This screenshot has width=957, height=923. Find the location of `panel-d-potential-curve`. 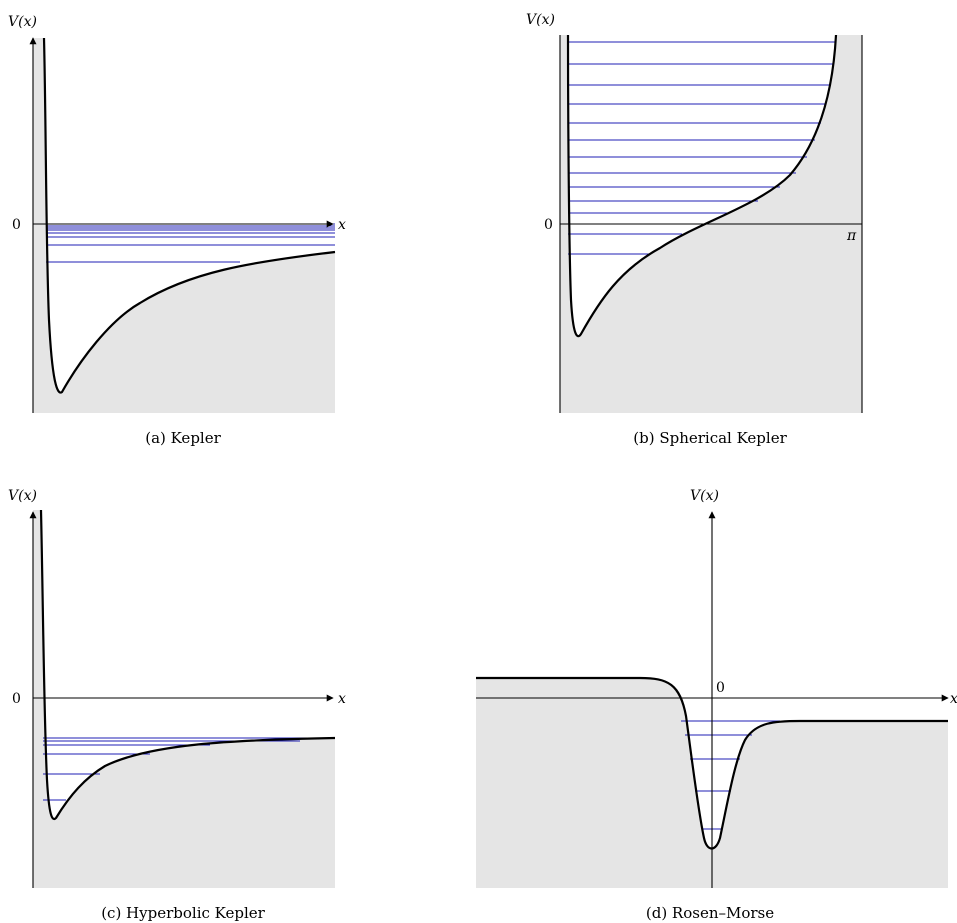

panel-d-potential-curve is located at coordinates (712, 763).